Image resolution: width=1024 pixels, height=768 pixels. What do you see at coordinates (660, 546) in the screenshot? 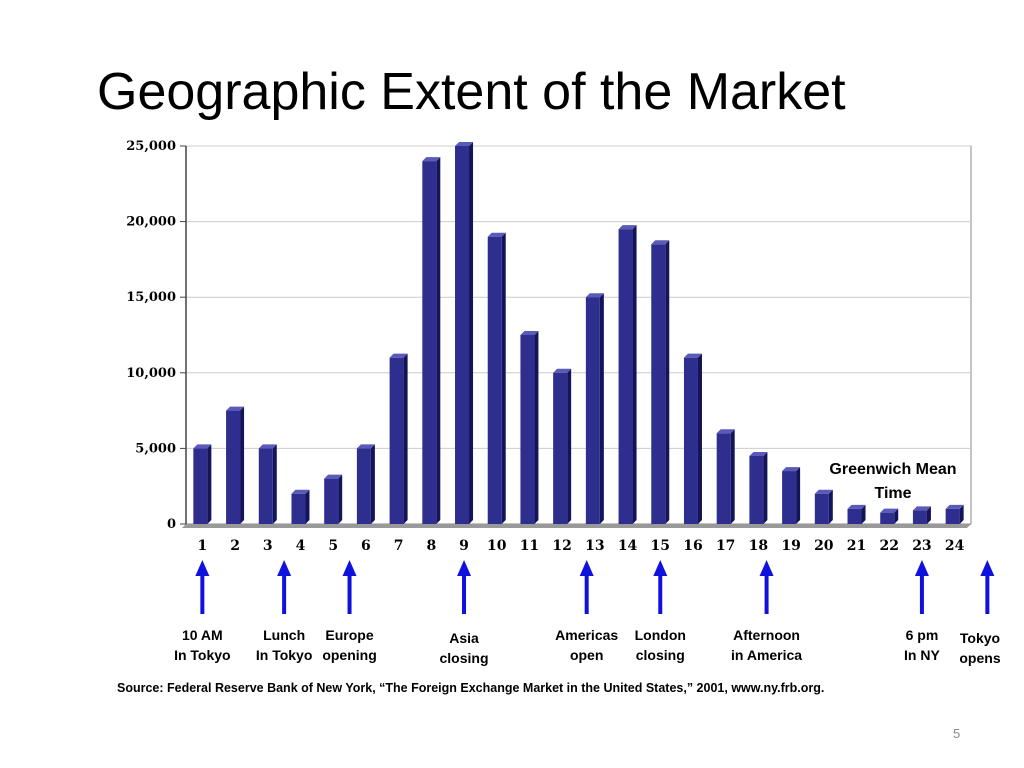
I see `x-tick-label: 15` at bounding box center [660, 546].